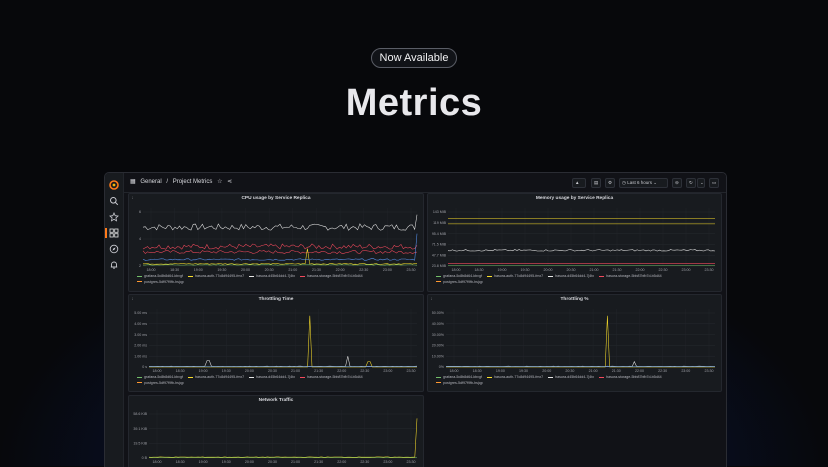 The height and width of the screenshot is (467, 828). Describe the element at coordinates (114, 217) in the screenshot. I see `star-icon` at that location.